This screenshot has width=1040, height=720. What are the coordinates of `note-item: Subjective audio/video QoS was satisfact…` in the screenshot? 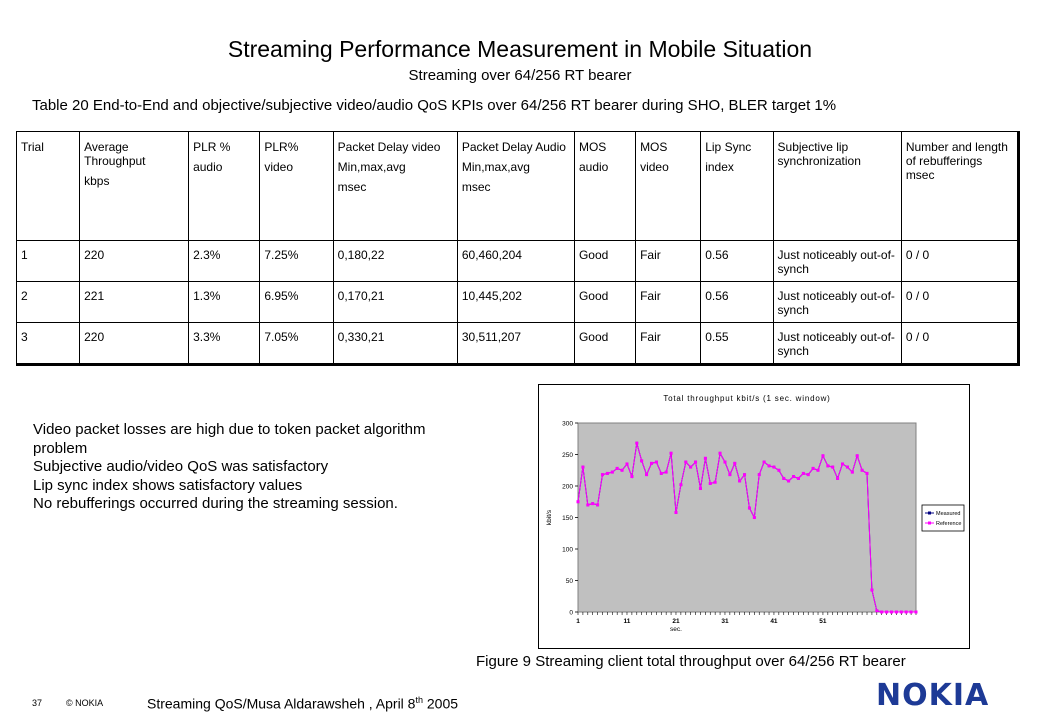 It's located at (181, 466).